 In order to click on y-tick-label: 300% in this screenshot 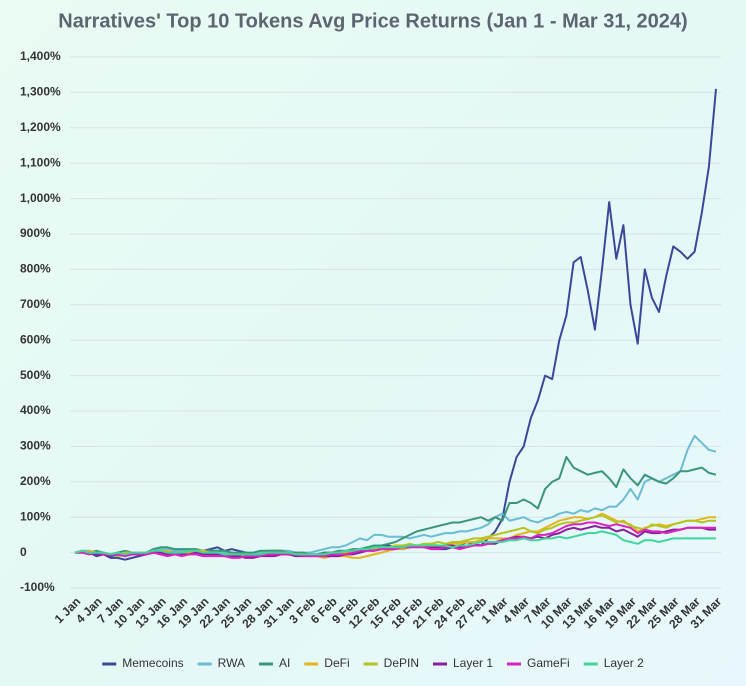, I will do `click(35, 446)`.